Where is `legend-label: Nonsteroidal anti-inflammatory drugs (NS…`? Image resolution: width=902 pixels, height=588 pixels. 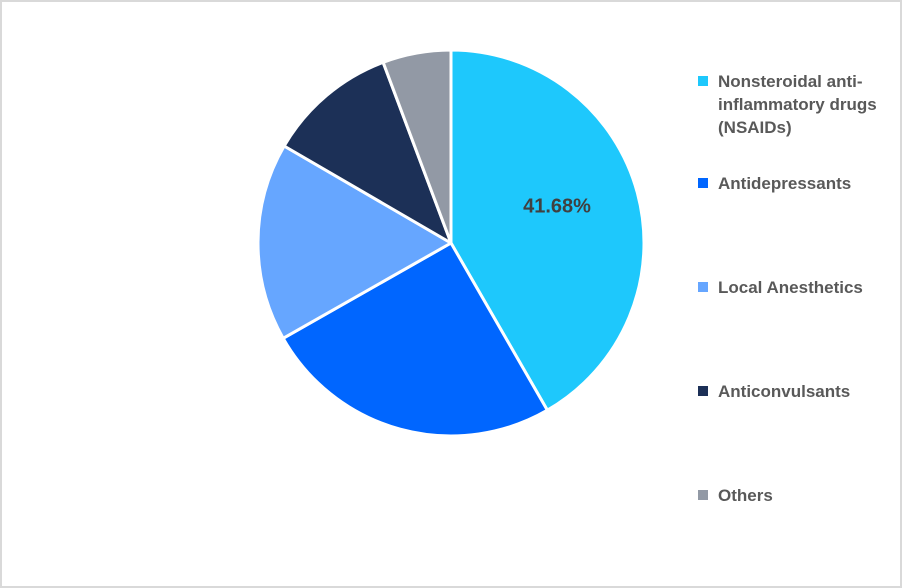
legend-label: Nonsteroidal anti-inflammatory drugs (NS… is located at coordinates (797, 104).